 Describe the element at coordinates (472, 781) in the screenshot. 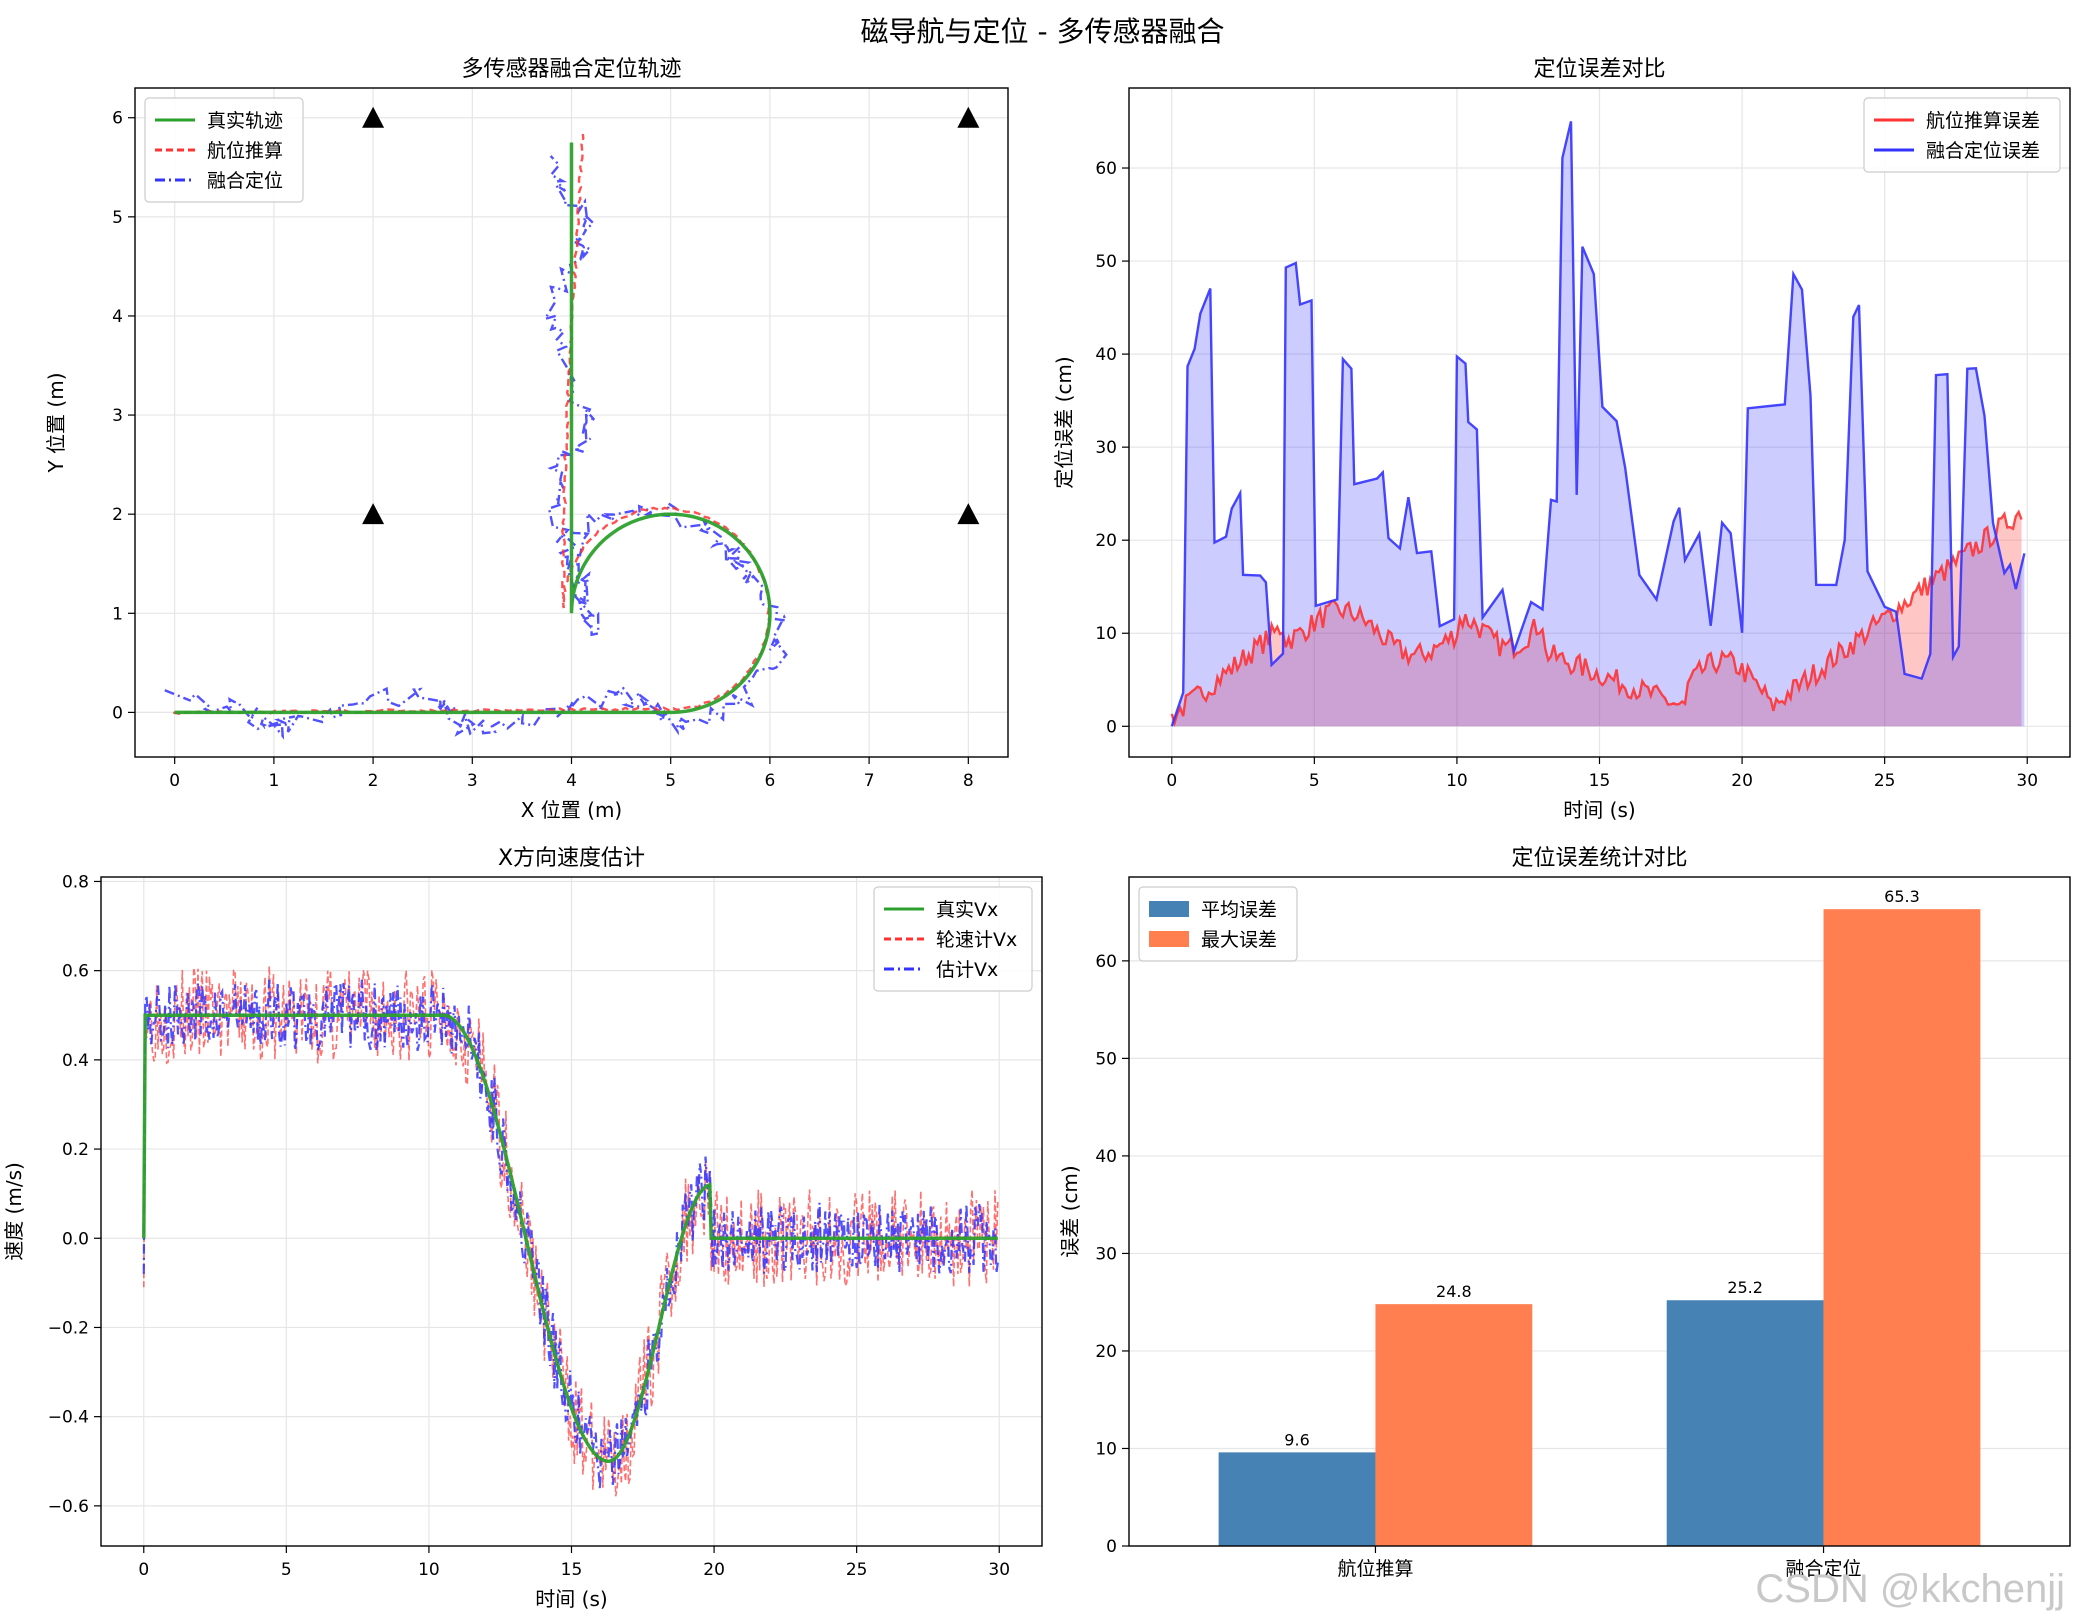

I see `x-tick-label: 3` at that location.